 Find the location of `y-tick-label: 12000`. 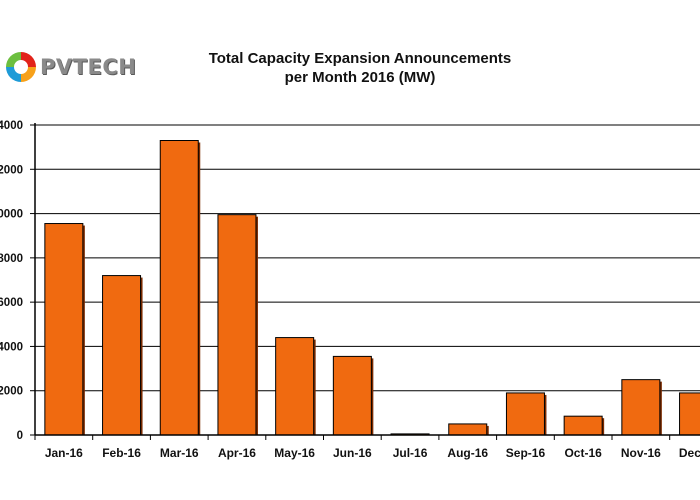

y-tick-label: 12000 is located at coordinates (11, 170).